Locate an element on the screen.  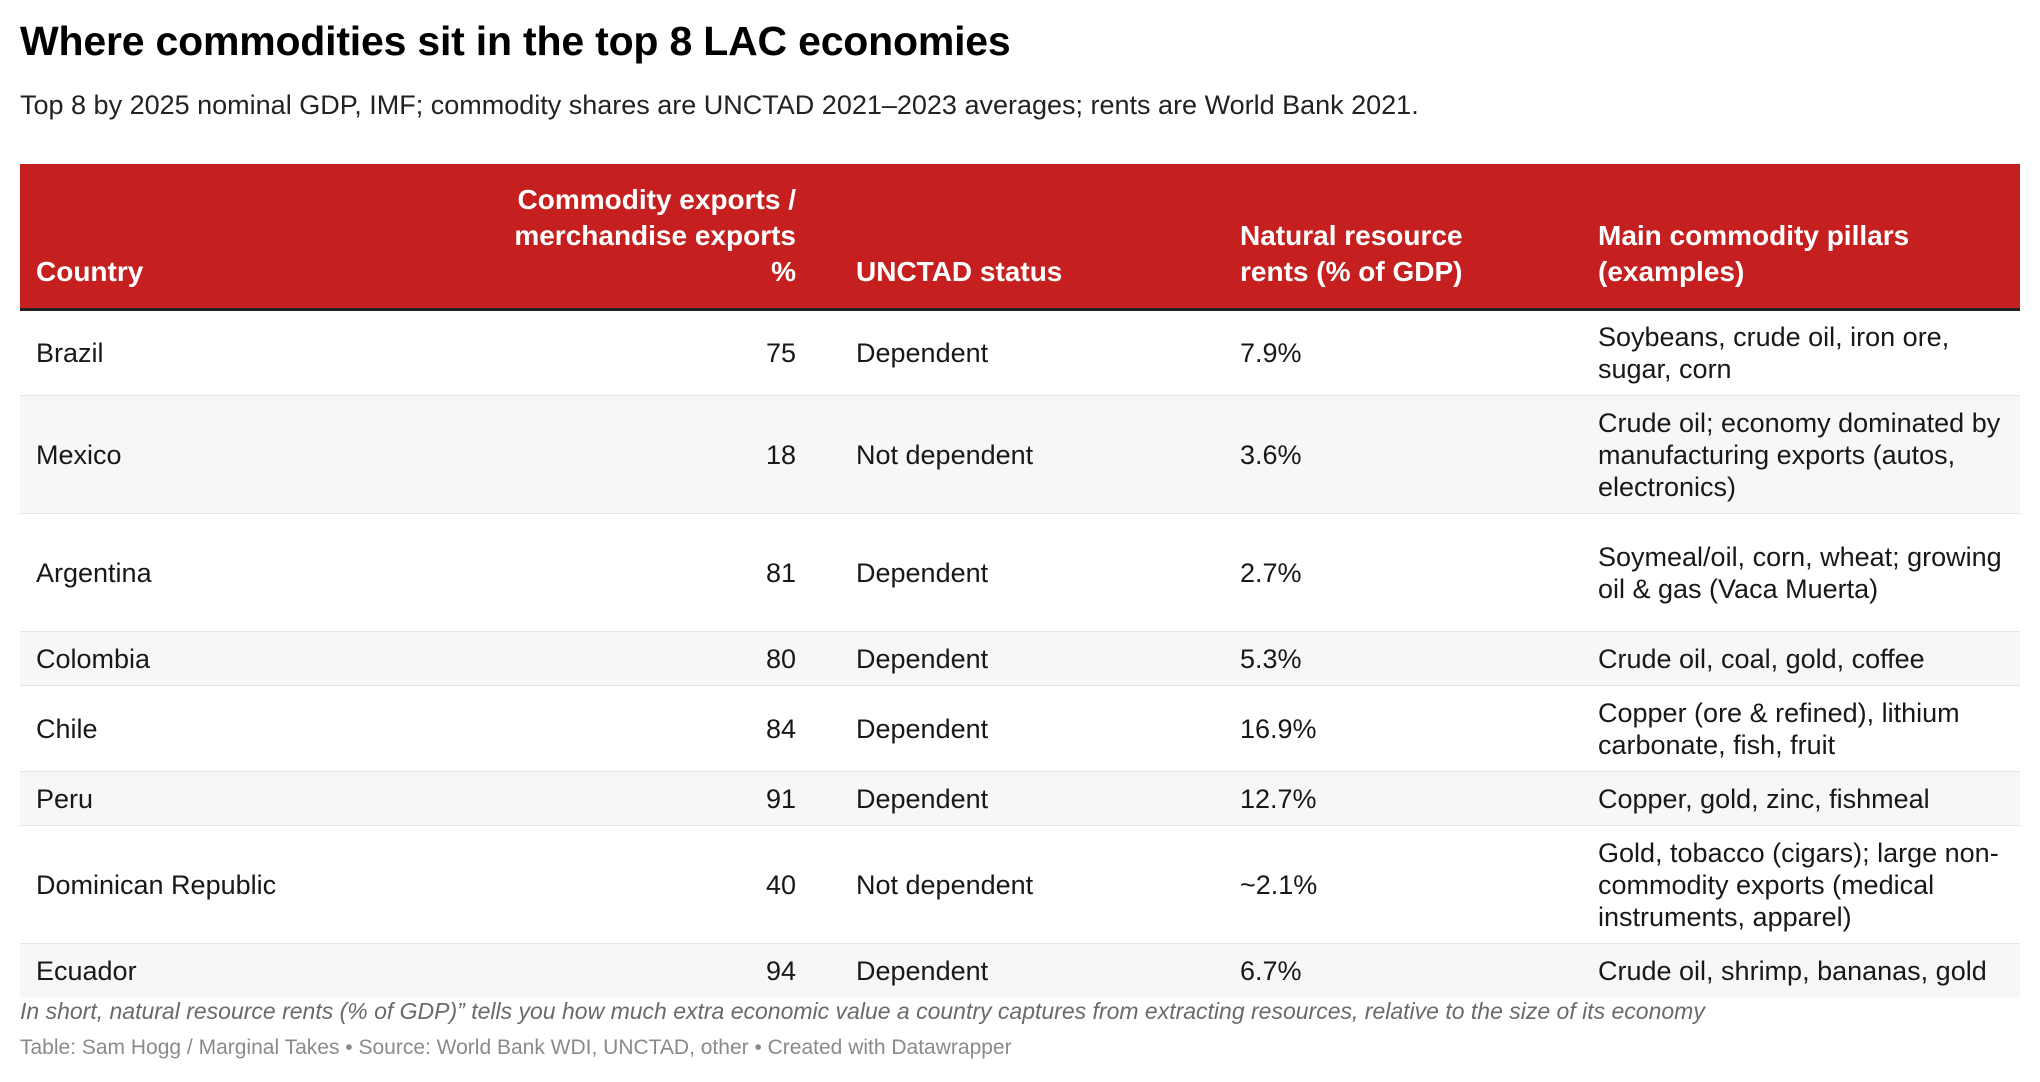
cell-country: Ecuador is located at coordinates (86, 970).